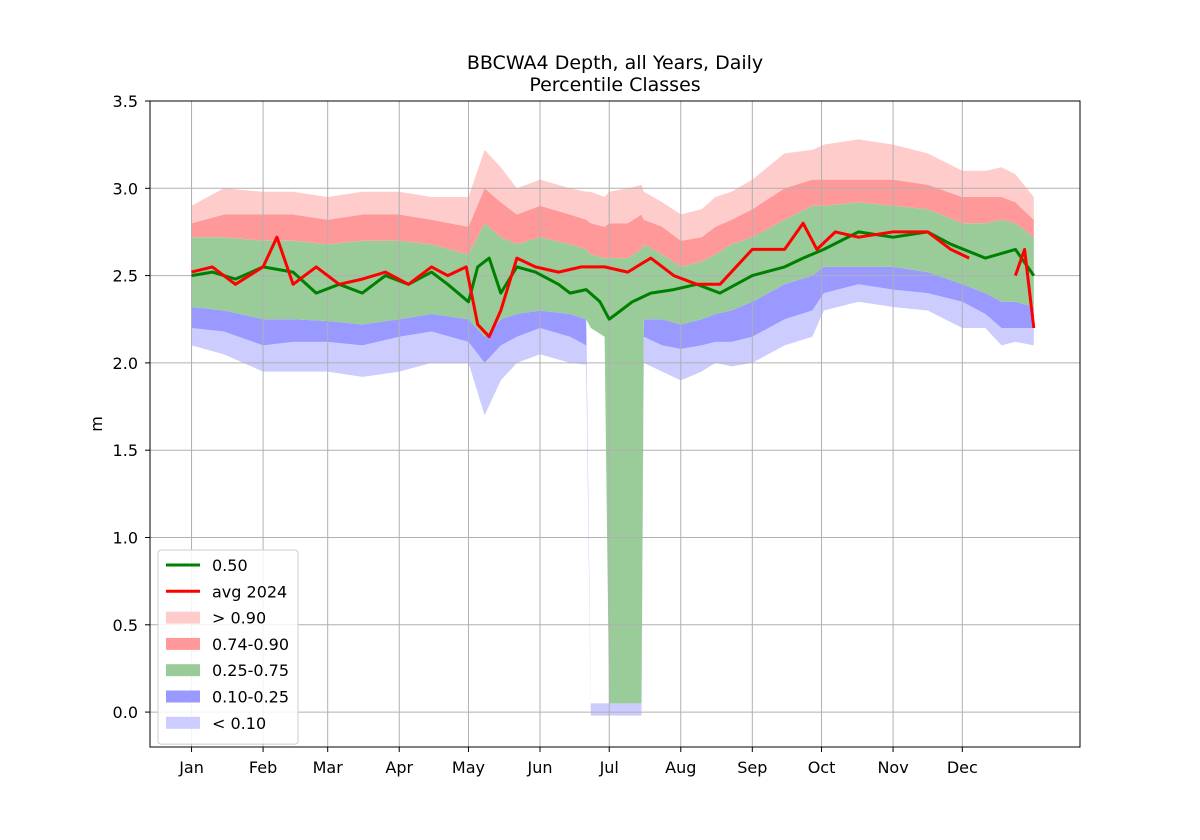 The width and height of the screenshot is (1200, 840). Describe the element at coordinates (125, 537) in the screenshot. I see `y-tick-label-2: 1.0` at that location.